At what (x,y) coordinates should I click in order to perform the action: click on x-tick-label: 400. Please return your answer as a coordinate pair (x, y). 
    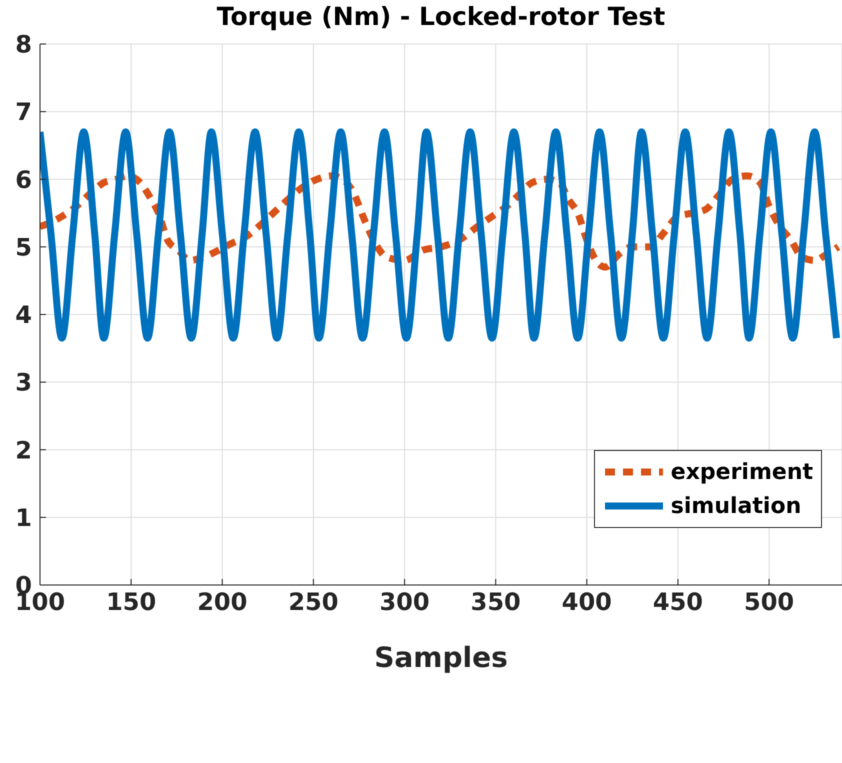
    Looking at the image, I should click on (587, 602).